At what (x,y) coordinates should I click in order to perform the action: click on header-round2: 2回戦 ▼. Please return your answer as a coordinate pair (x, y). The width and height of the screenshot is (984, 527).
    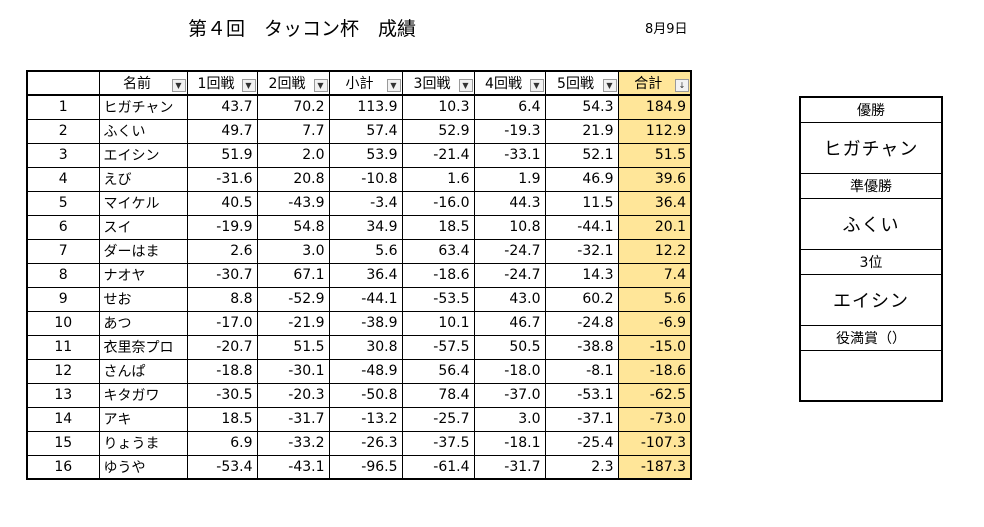
    Looking at the image, I should click on (293, 83).